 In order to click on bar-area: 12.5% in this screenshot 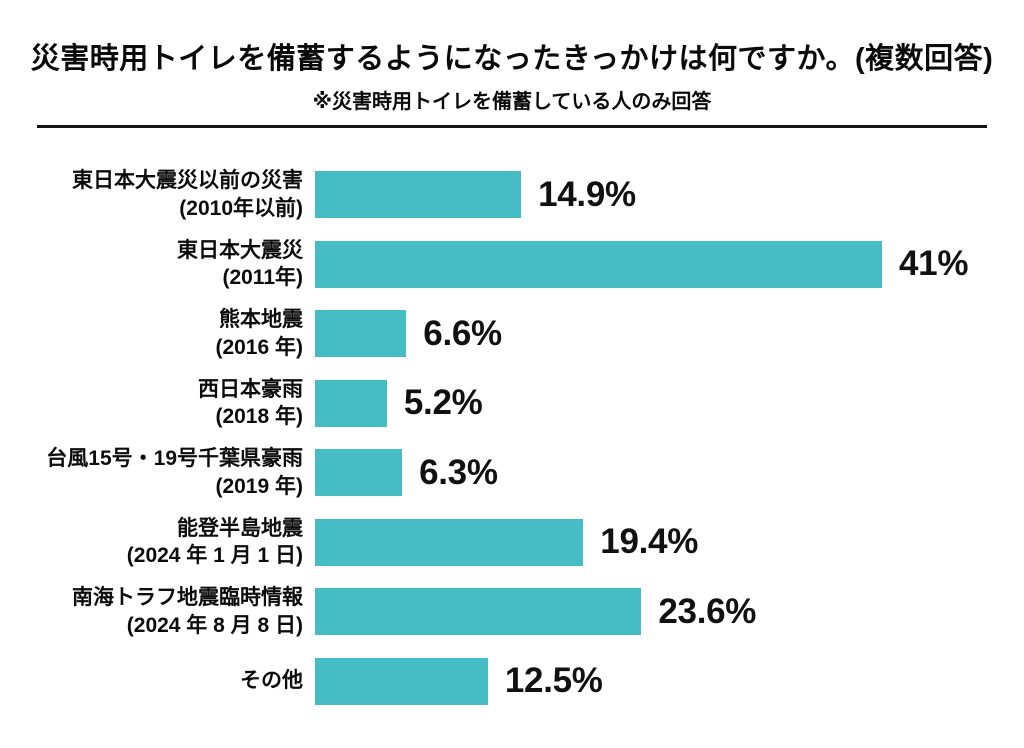, I will do `click(650, 681)`.